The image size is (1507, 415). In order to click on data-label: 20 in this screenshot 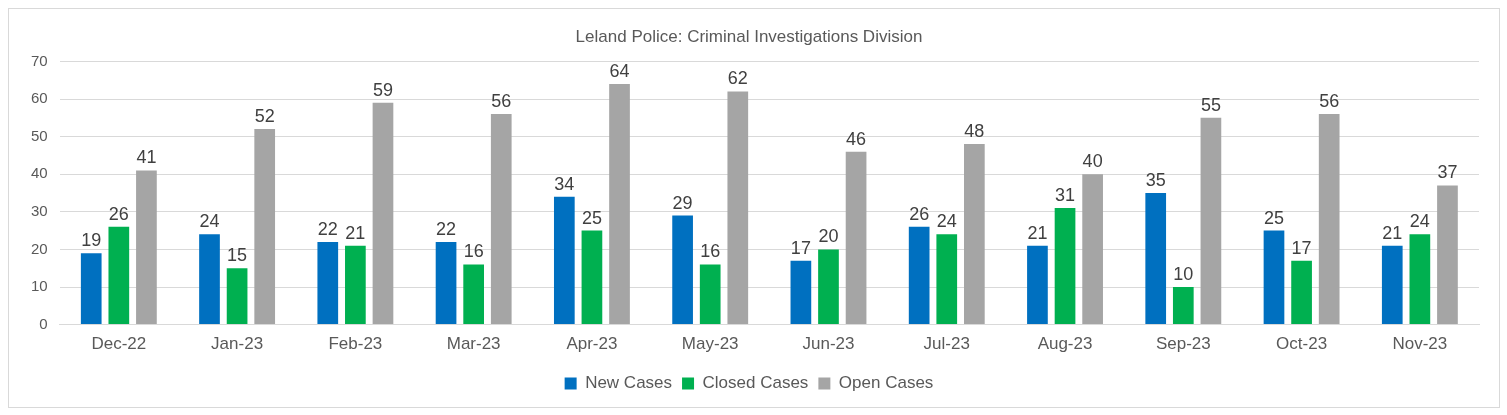, I will do `click(828, 236)`.